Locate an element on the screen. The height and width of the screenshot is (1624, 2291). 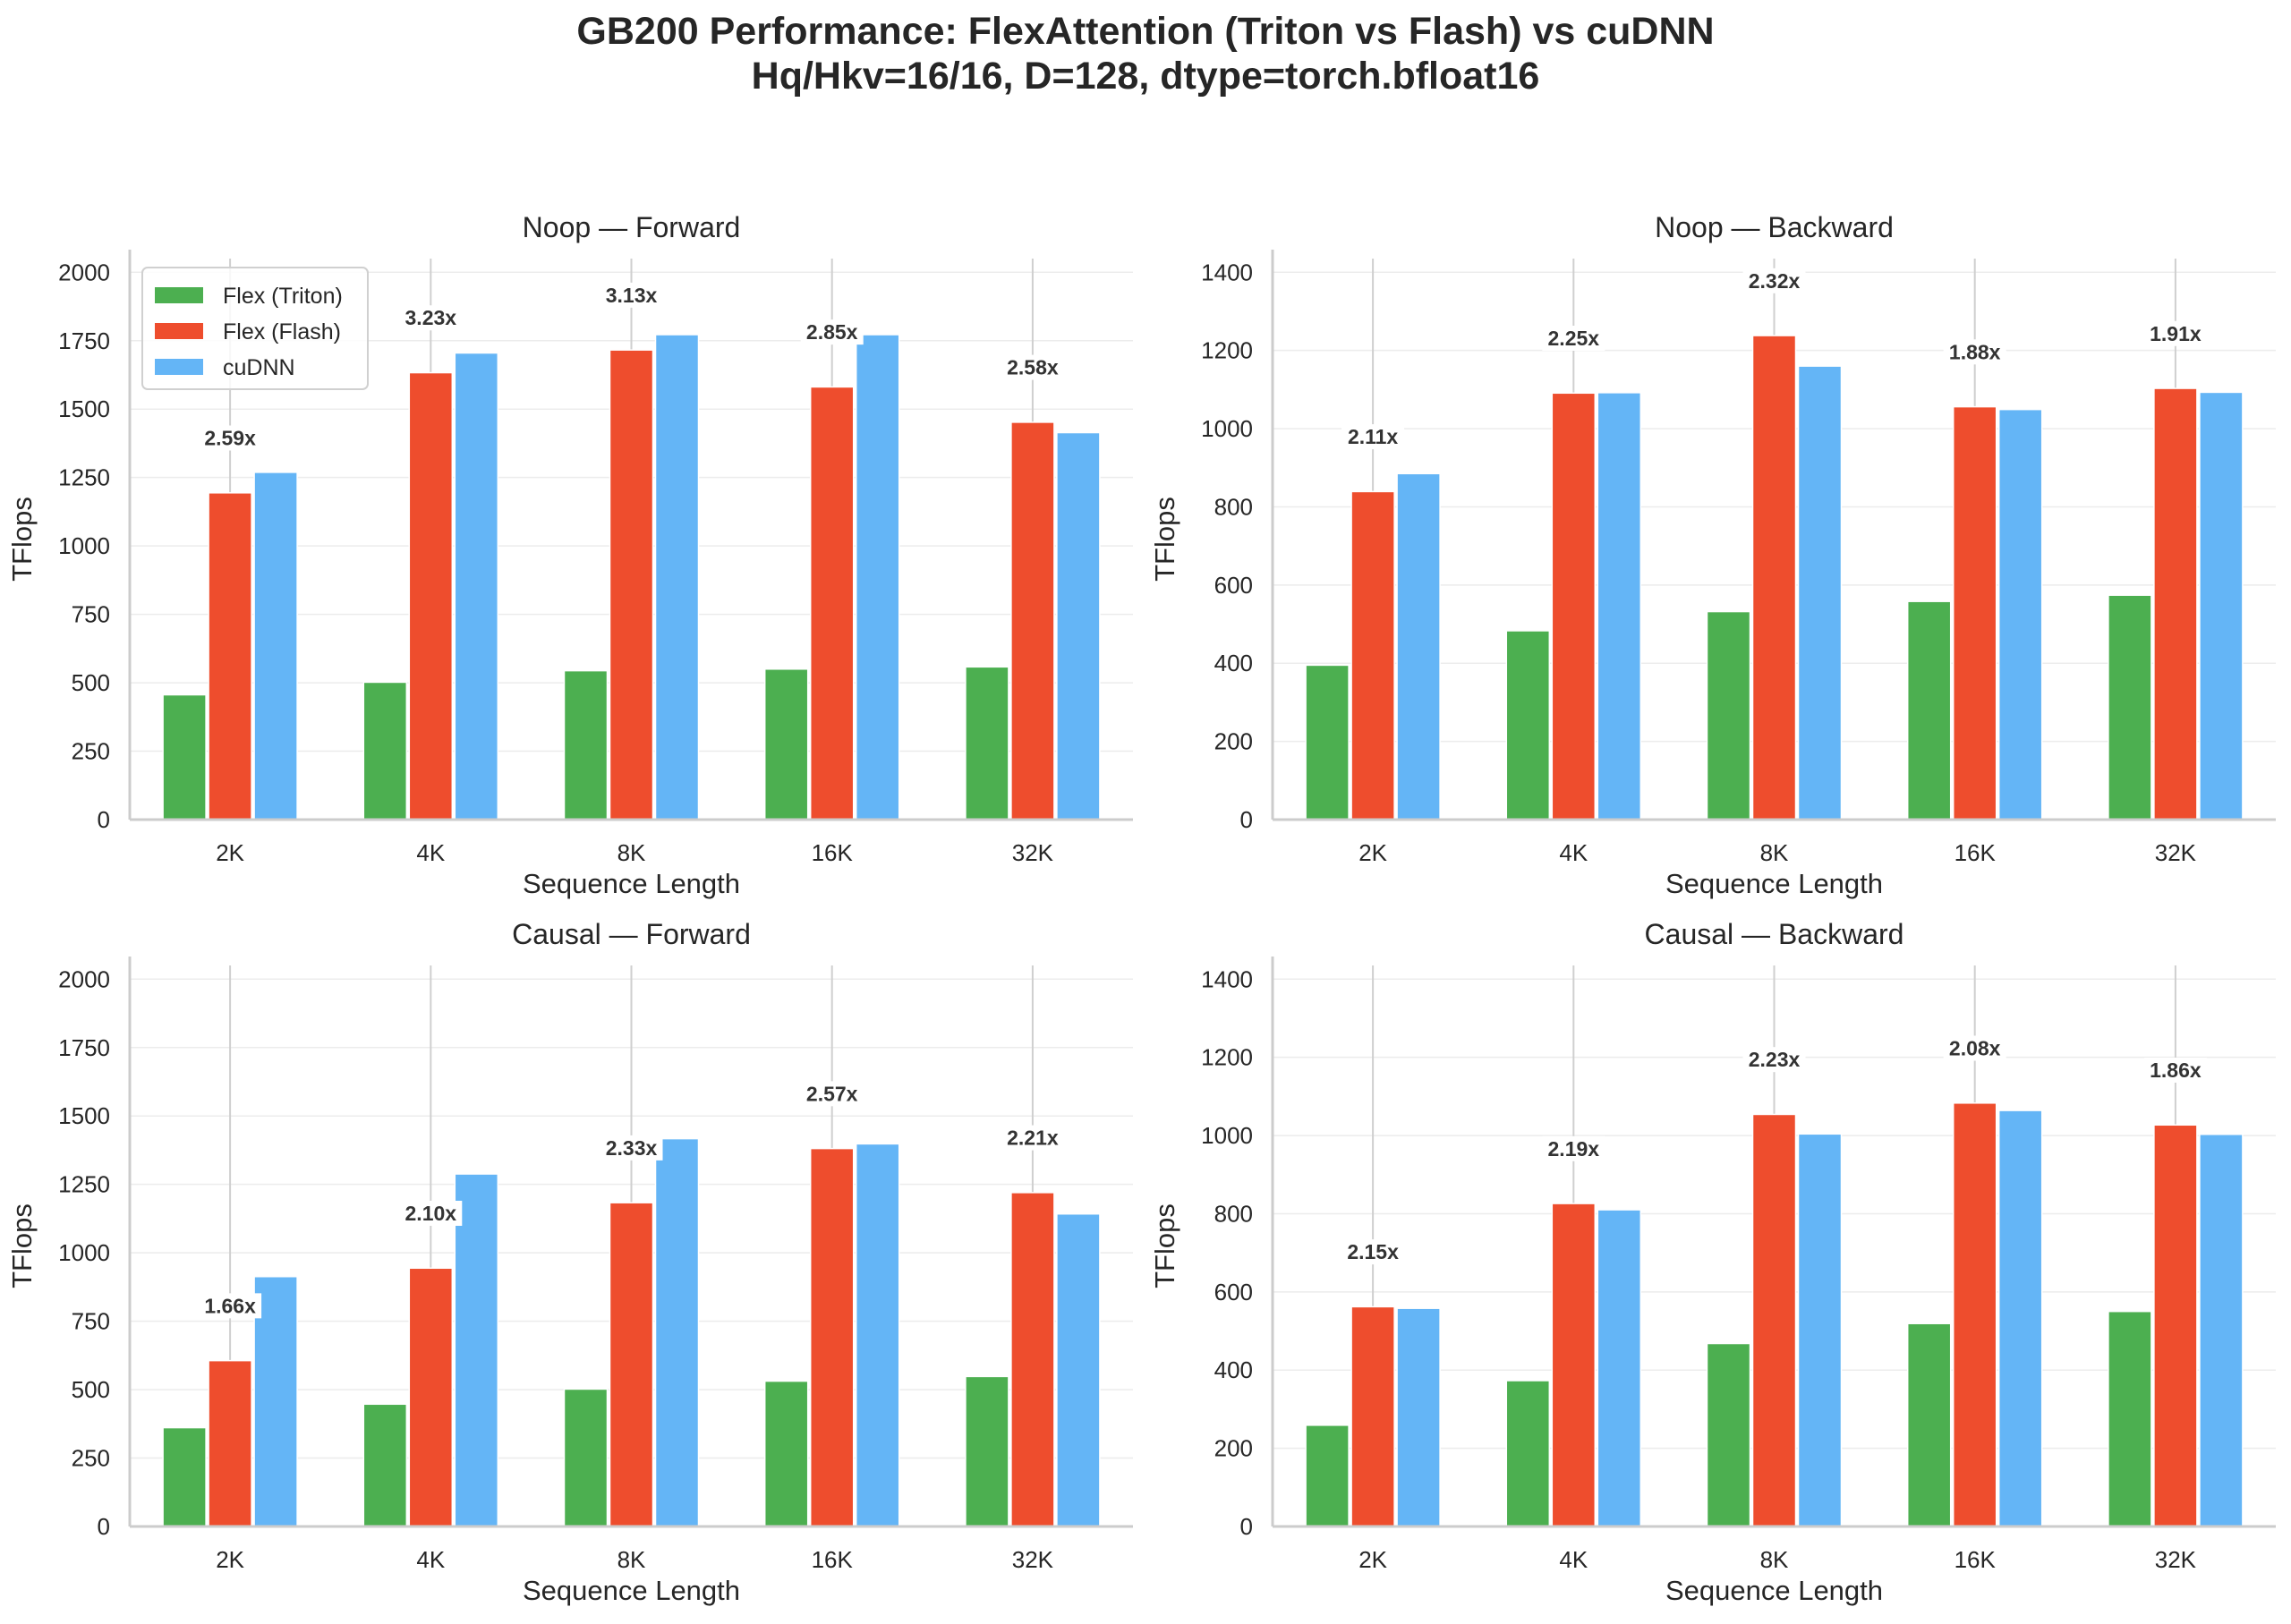
speedup-annotation: 2.11x is located at coordinates (1373, 436).